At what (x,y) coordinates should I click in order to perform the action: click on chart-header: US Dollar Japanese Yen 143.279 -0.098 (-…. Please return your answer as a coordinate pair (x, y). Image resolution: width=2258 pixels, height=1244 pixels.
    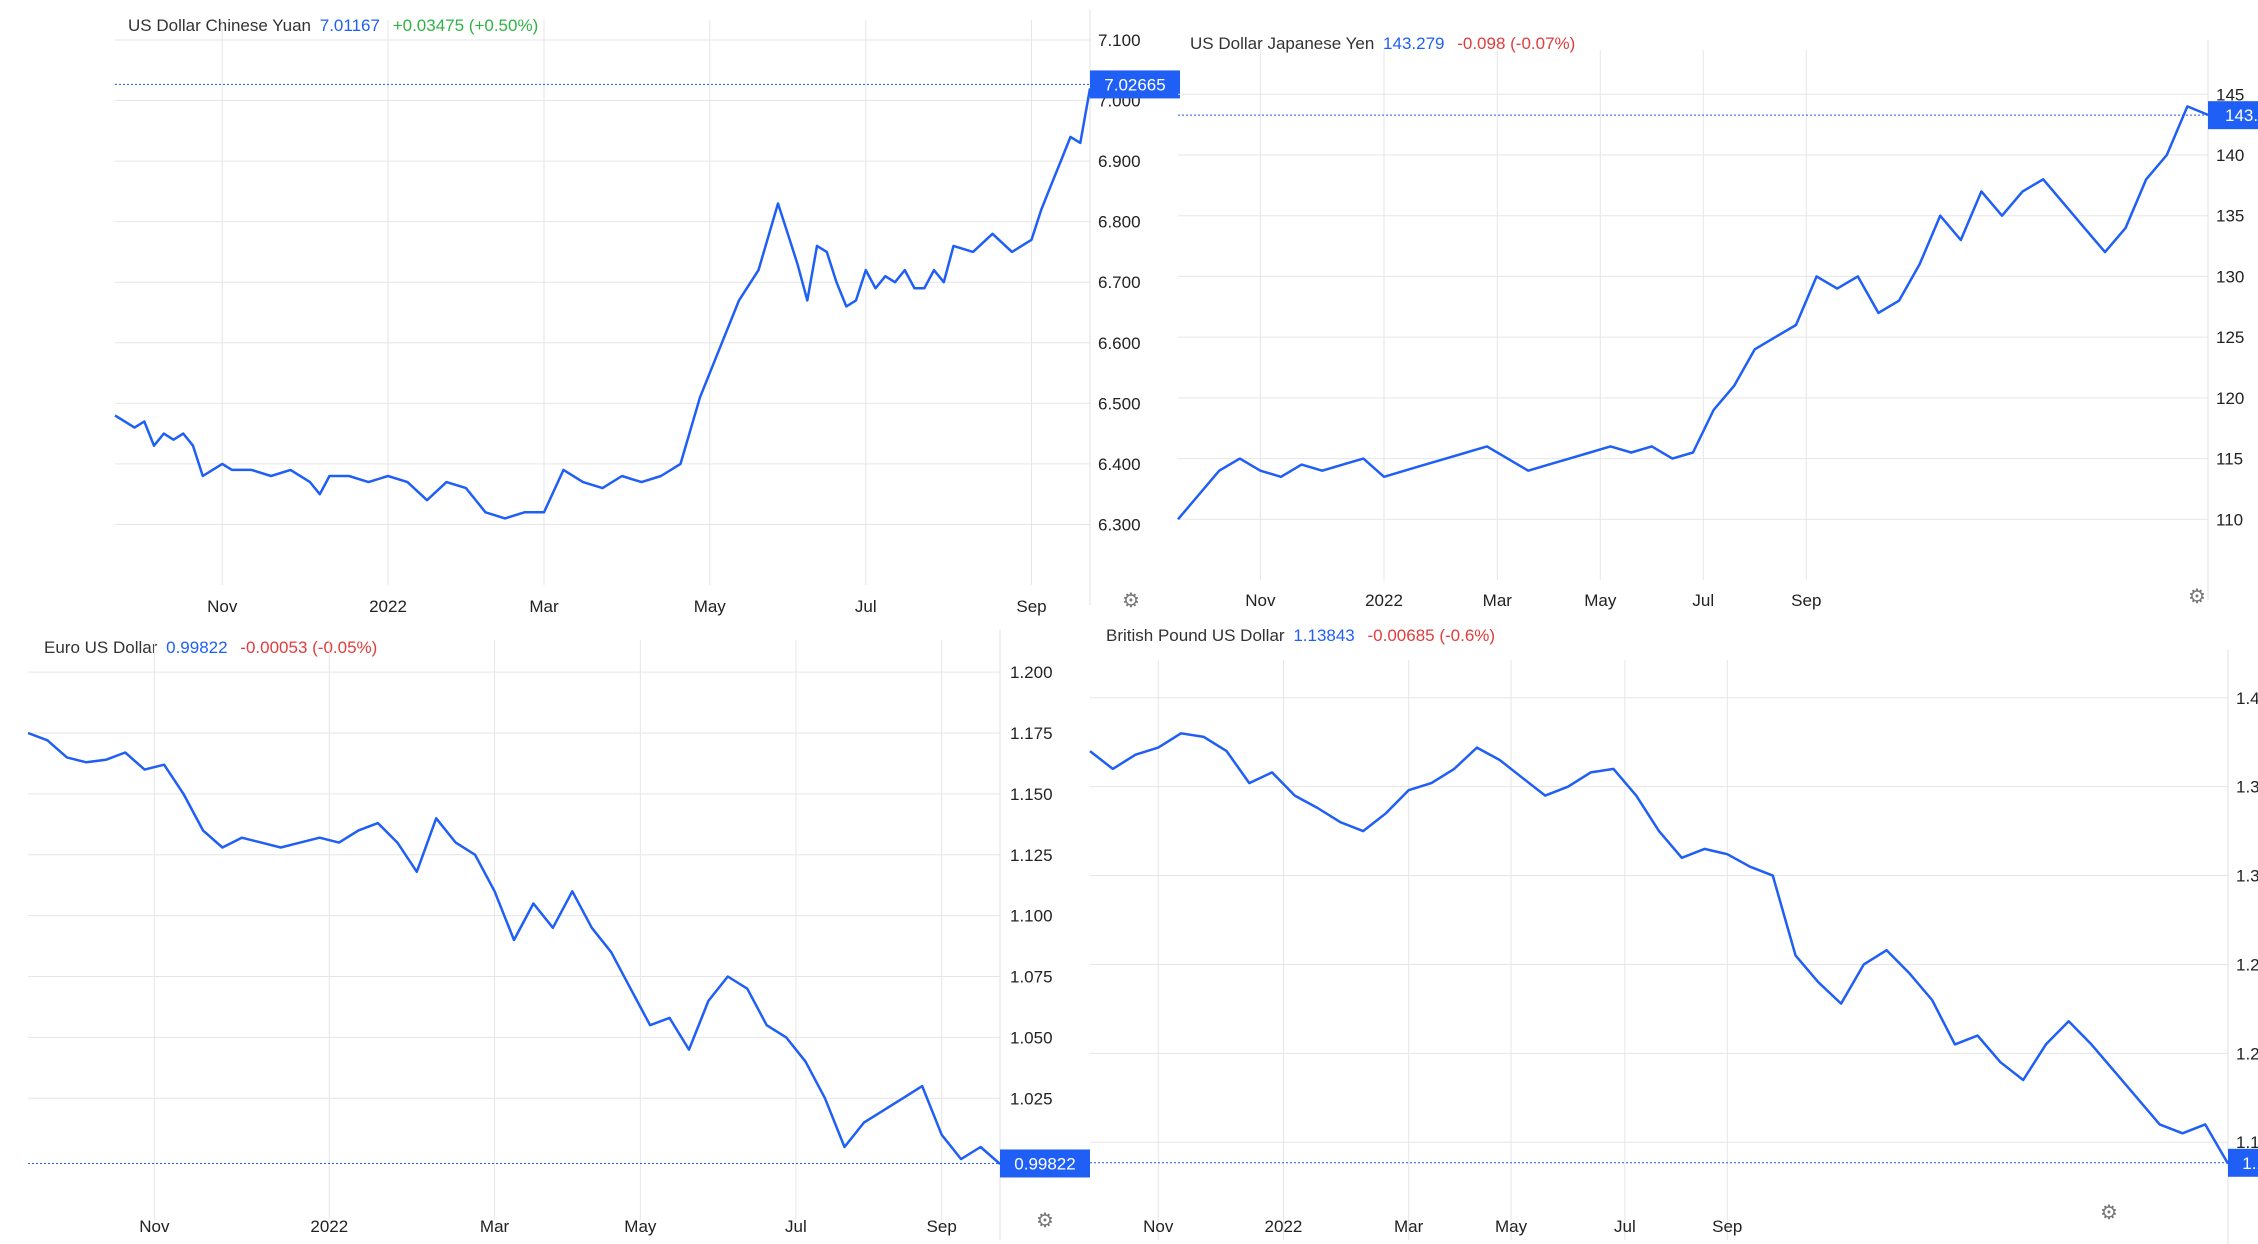
    Looking at the image, I should click on (1382, 44).